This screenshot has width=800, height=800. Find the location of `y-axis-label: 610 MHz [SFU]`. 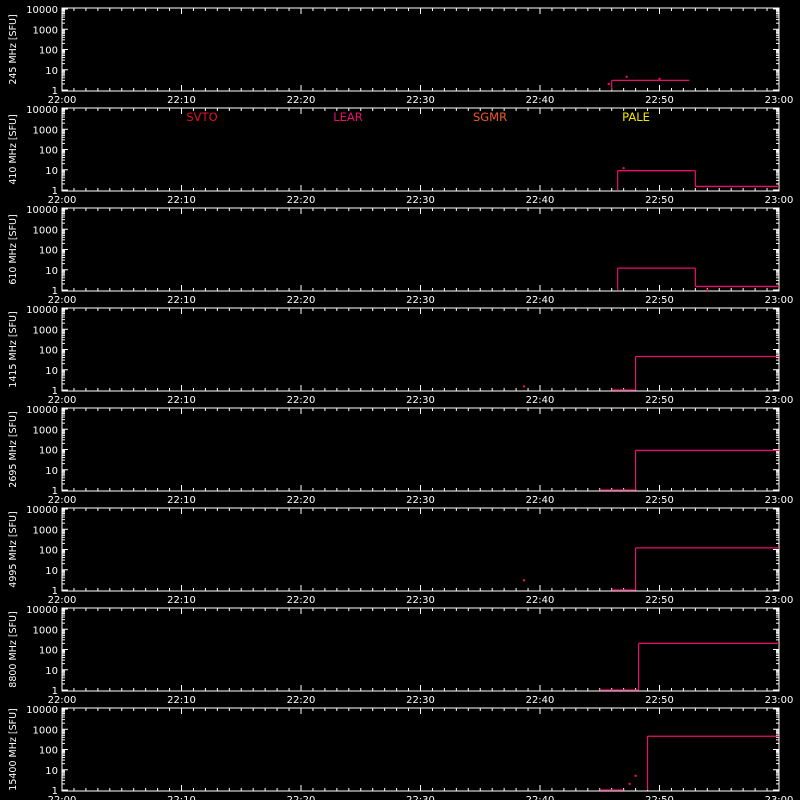

y-axis-label: 610 MHz [SFU] is located at coordinates (13, 249).